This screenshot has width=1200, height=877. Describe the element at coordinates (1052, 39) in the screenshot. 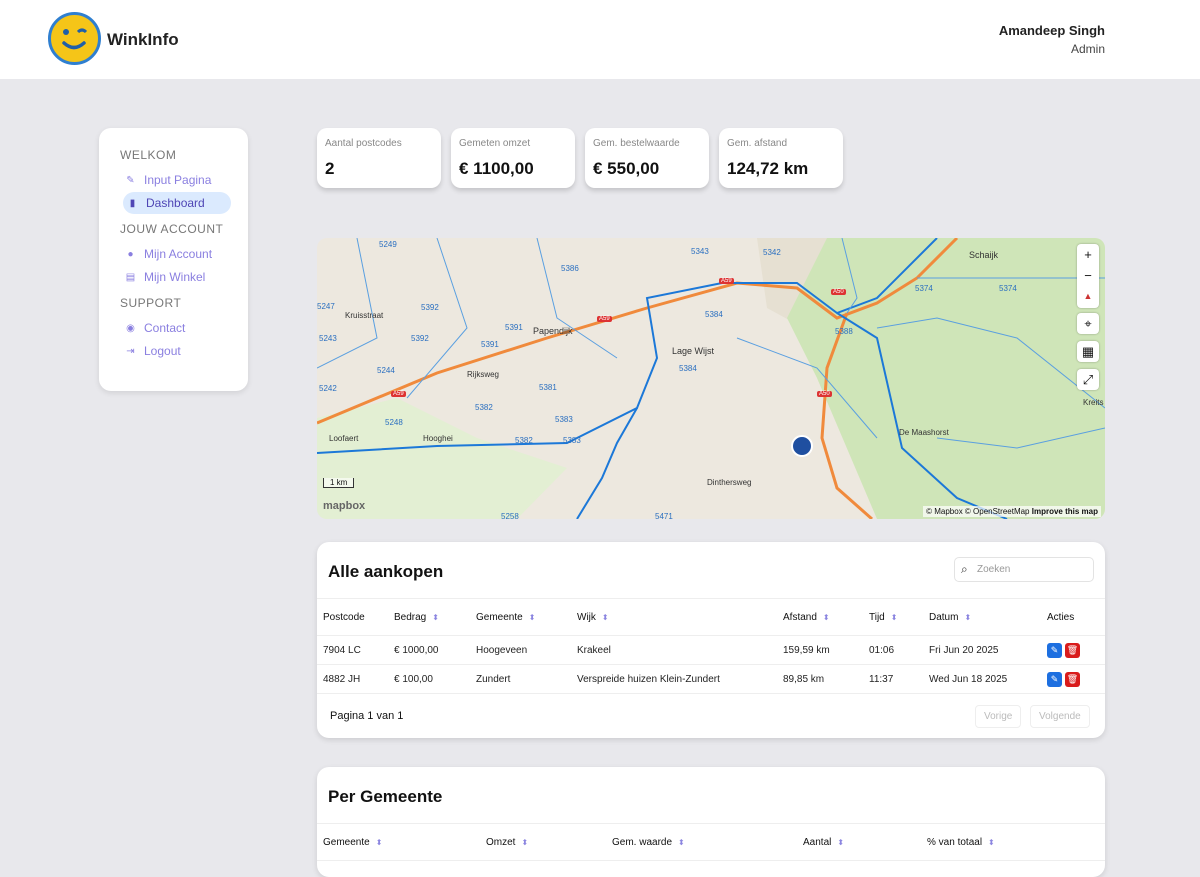

I see `user-info: Amandeep Singh Admin` at that location.